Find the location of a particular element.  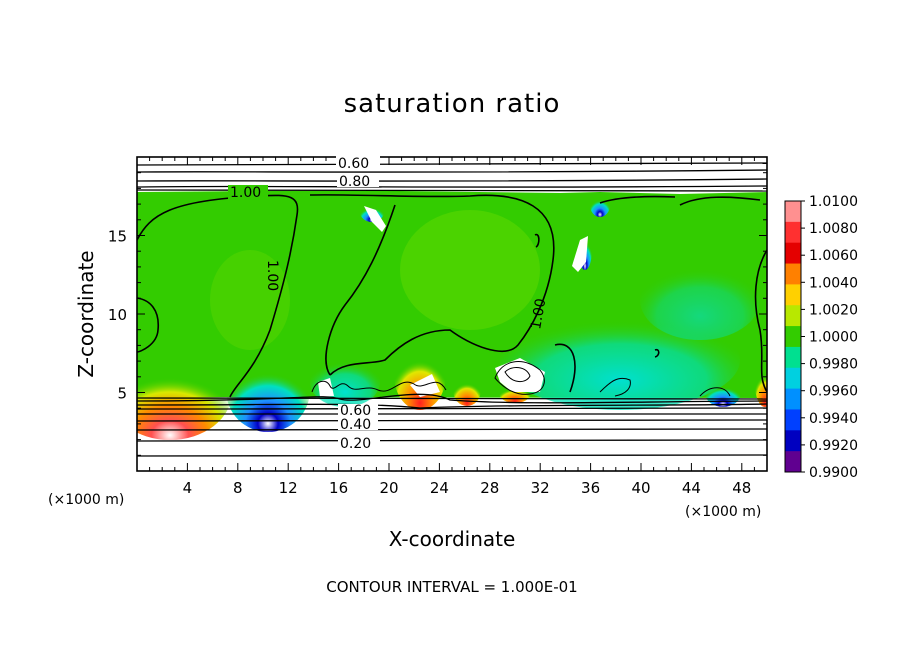

x-unit-label: (×1000 m) is located at coordinates (723, 512).